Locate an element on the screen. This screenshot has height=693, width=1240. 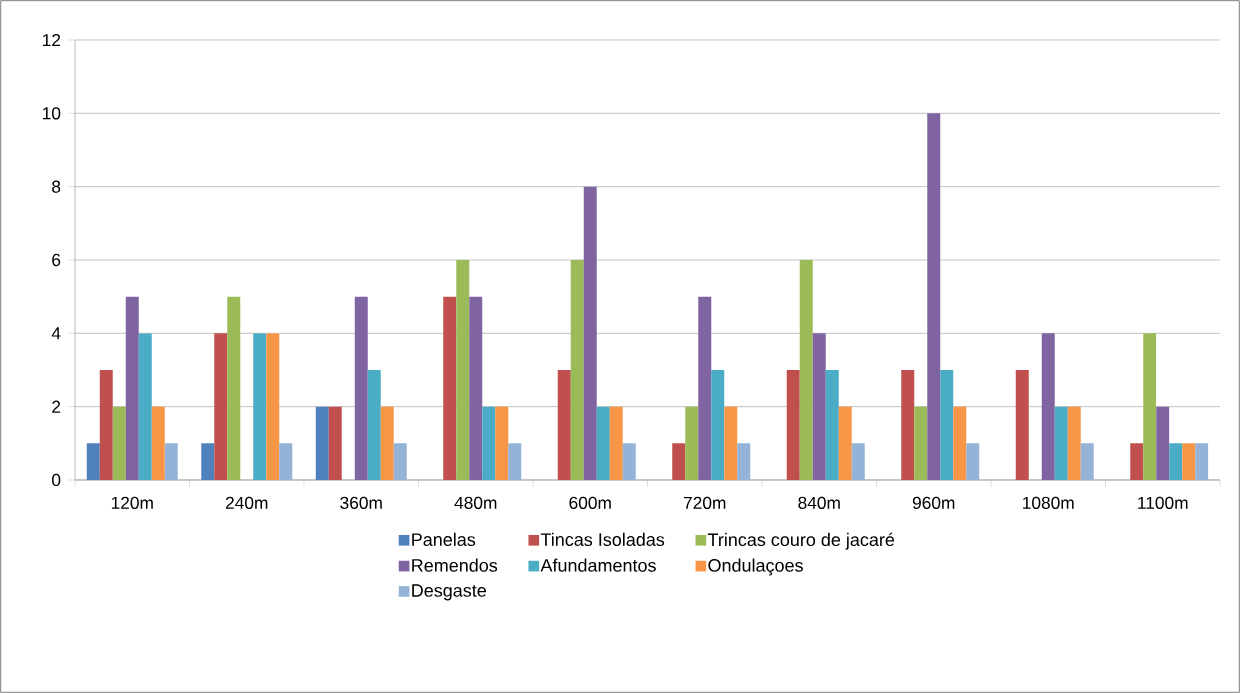
y-tick-label: 2 is located at coordinates (56, 406).